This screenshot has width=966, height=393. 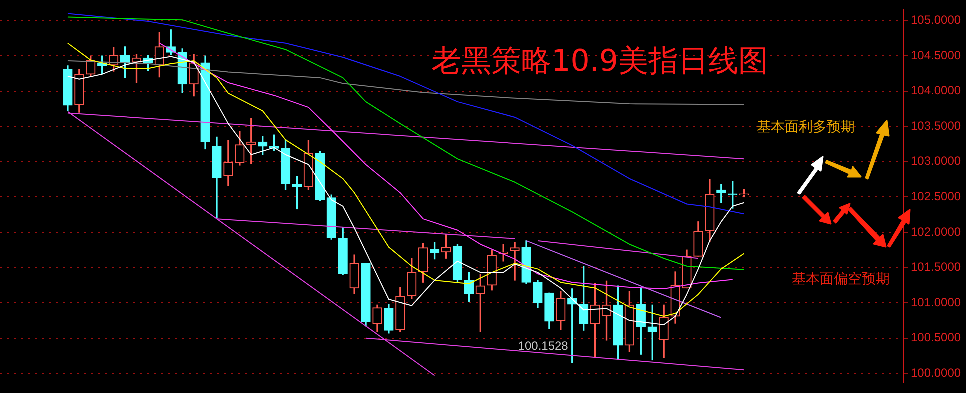 I want to click on text: 基本面偏空预期, so click(x=841, y=280).